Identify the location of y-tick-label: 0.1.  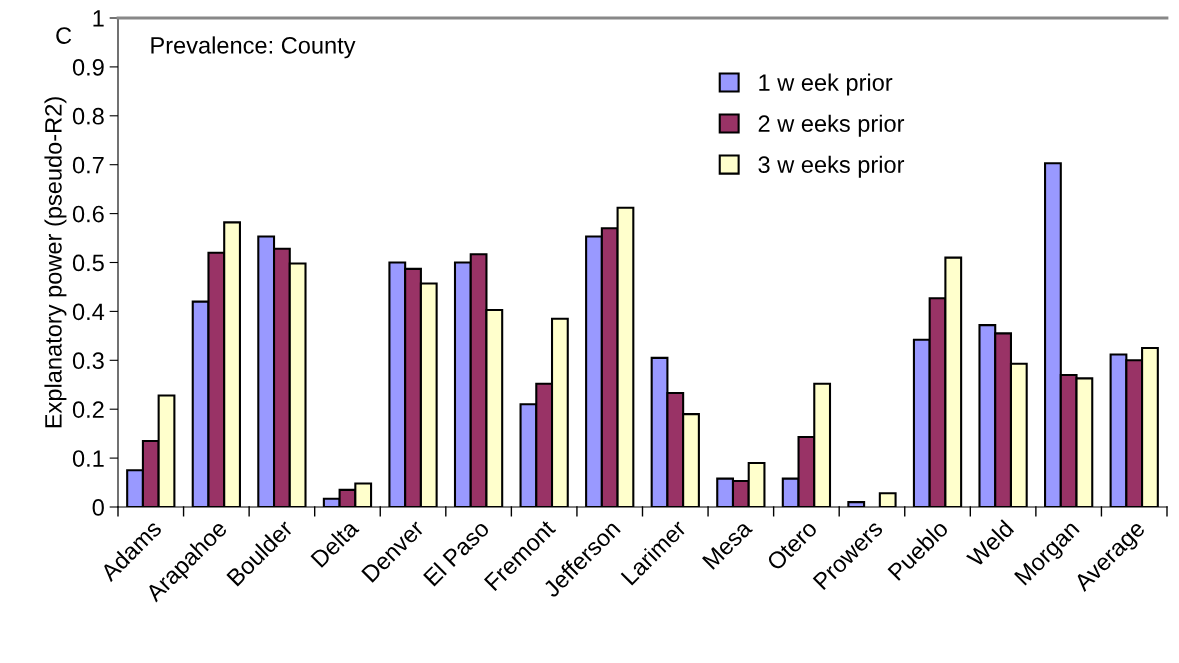
(88, 458).